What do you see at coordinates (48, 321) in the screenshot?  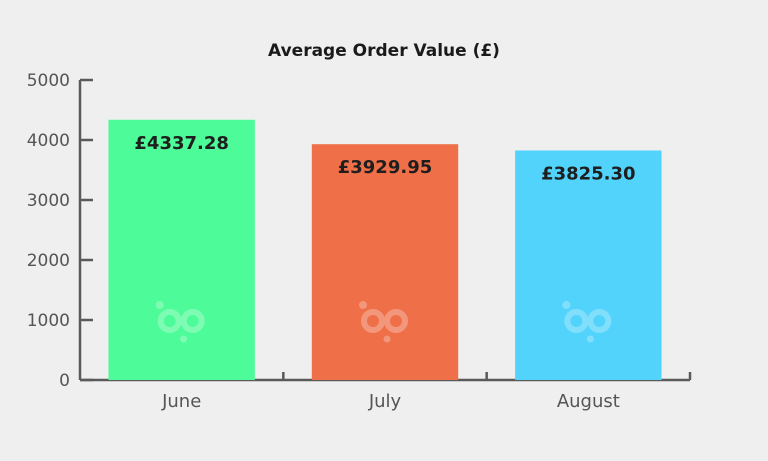 I see `y-tick-label: 1000` at bounding box center [48, 321].